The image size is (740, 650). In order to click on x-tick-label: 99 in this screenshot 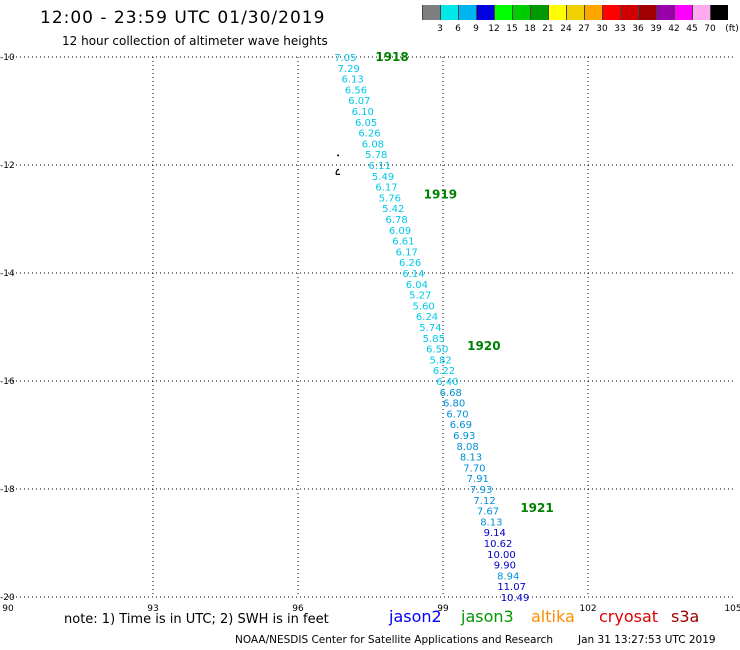, I will do `click(443, 609)`.